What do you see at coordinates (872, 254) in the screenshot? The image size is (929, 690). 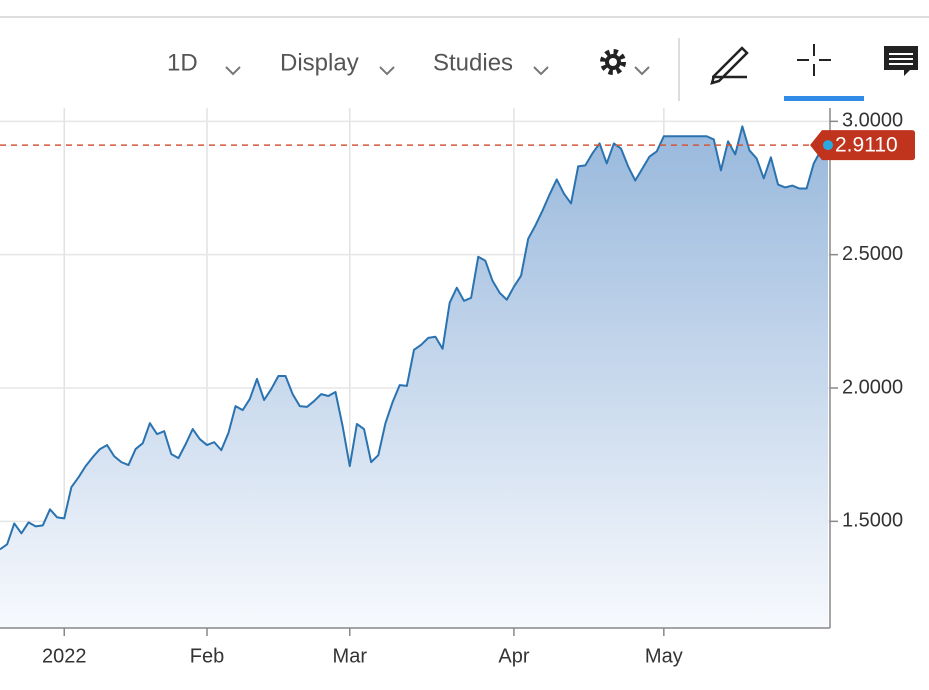 I see `y-tick-label: 2.5000` at bounding box center [872, 254].